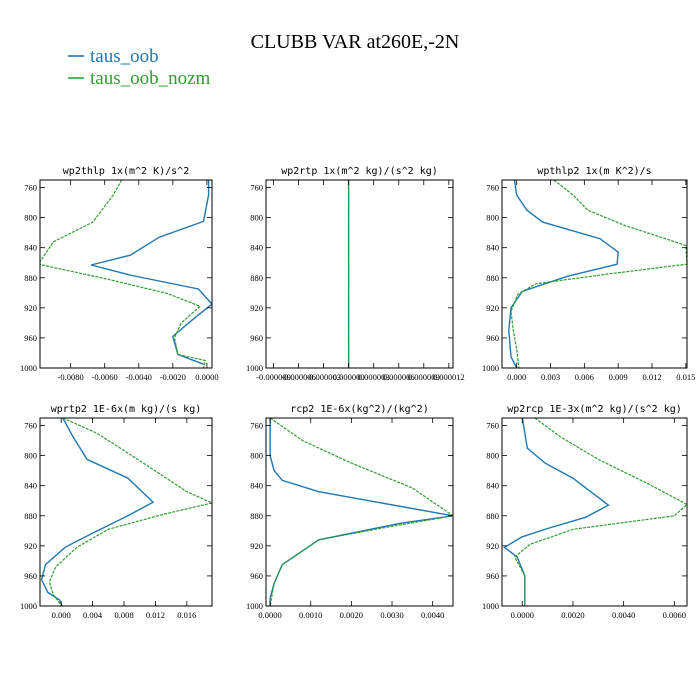  What do you see at coordinates (594, 409) in the screenshot?
I see `panel-title: wp2rcp 1E-3x(m^2 kg)/(s^2 kg)` at bounding box center [594, 409].